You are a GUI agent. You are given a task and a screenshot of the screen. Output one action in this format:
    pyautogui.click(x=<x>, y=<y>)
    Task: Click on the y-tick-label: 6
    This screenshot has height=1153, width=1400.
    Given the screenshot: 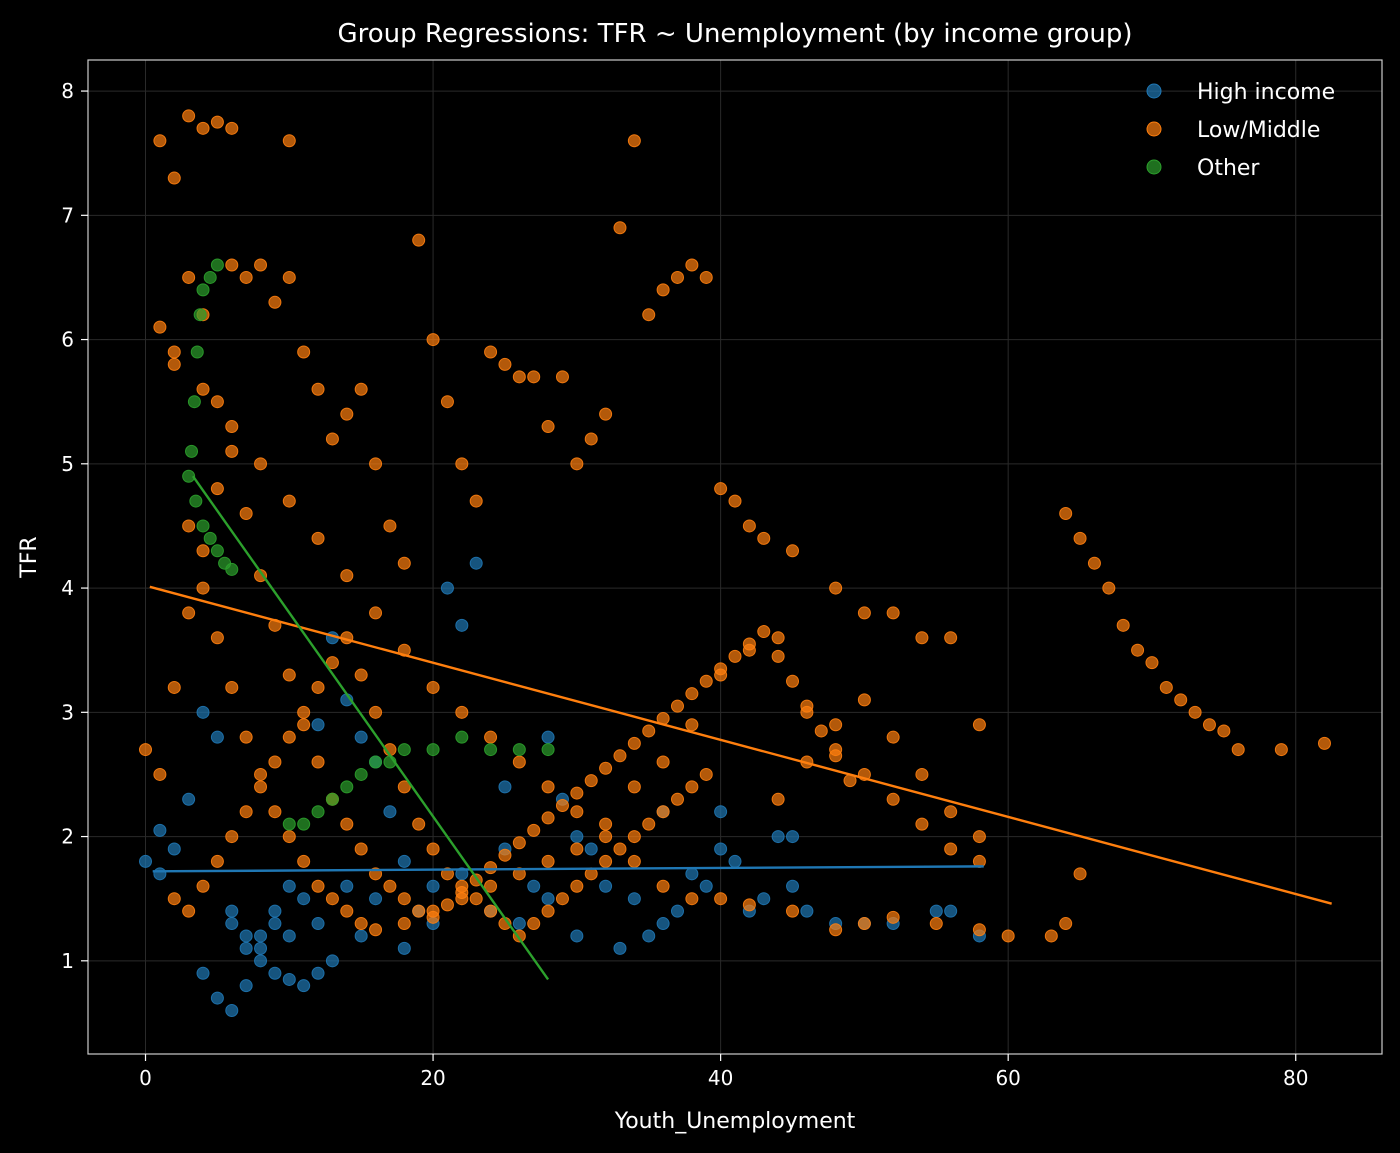 What is the action you would take?
    pyautogui.click(x=67, y=340)
    